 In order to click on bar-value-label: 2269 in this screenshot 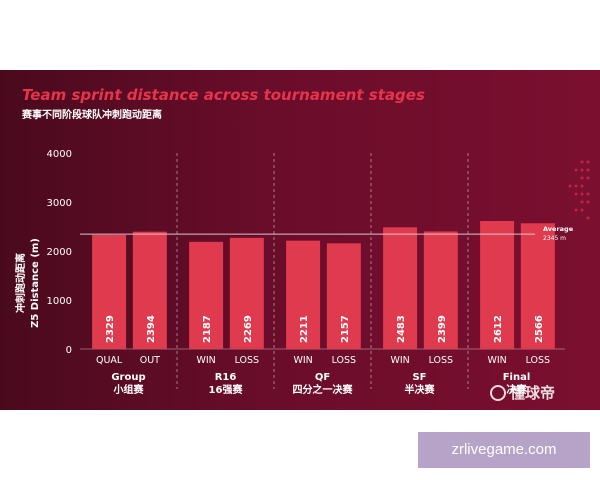, I will do `click(248, 329)`.